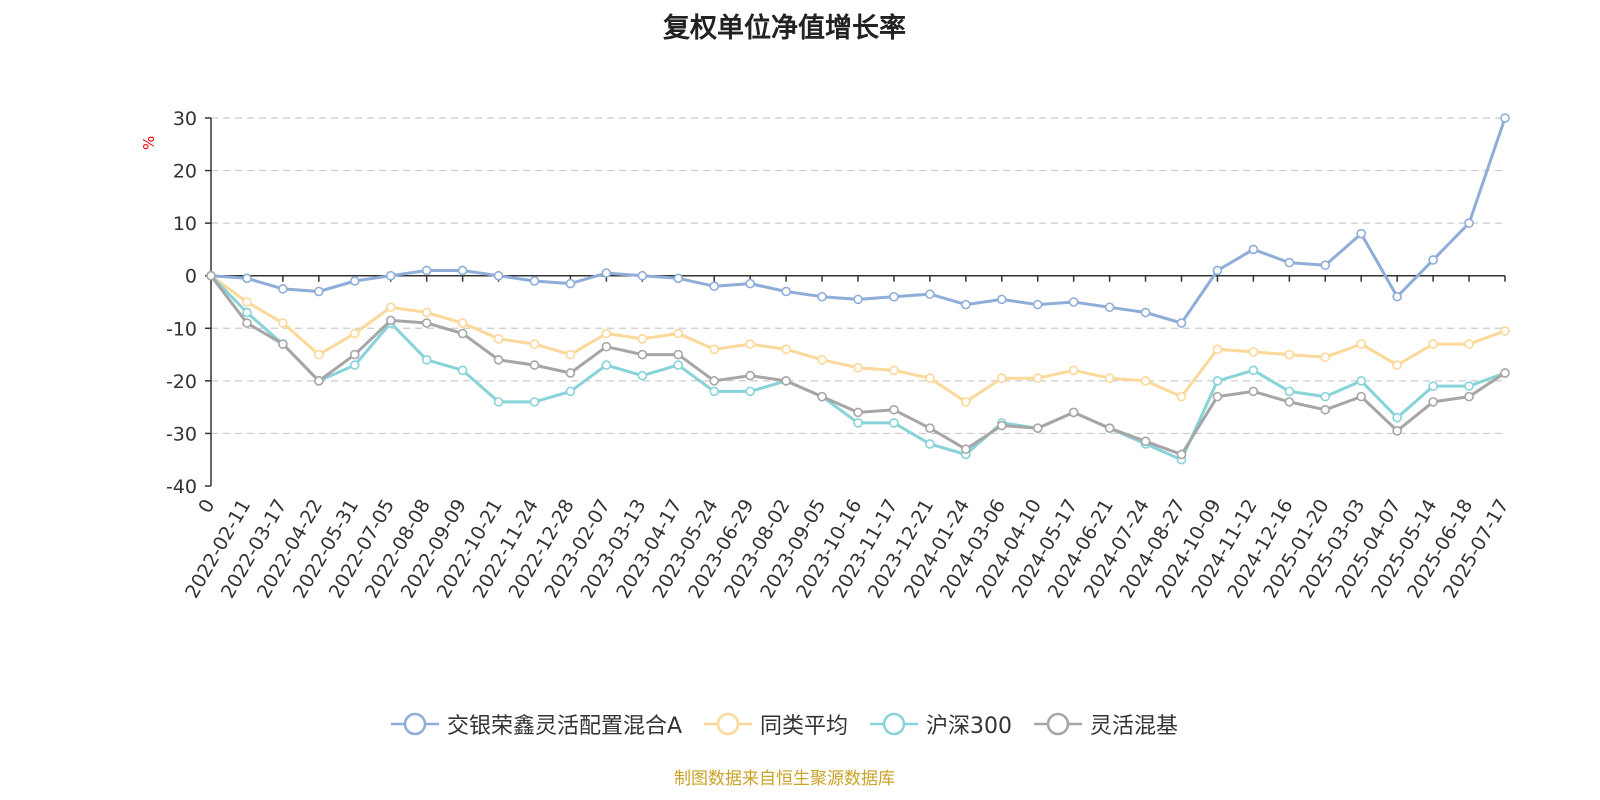 The height and width of the screenshot is (800, 1600). I want to click on chart-legend: 交银荣鑫灵活配置混合A 同类平均 沪深300 灵活混基, so click(784, 724).